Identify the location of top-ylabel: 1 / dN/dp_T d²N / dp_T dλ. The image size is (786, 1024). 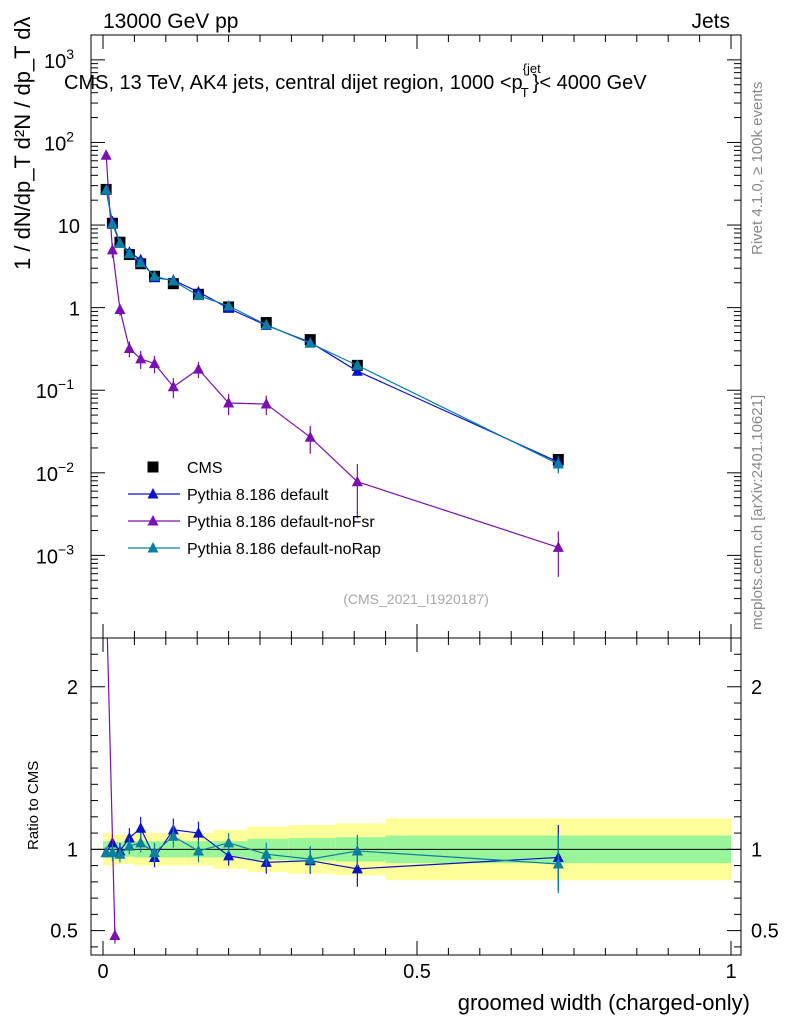
(22, 143).